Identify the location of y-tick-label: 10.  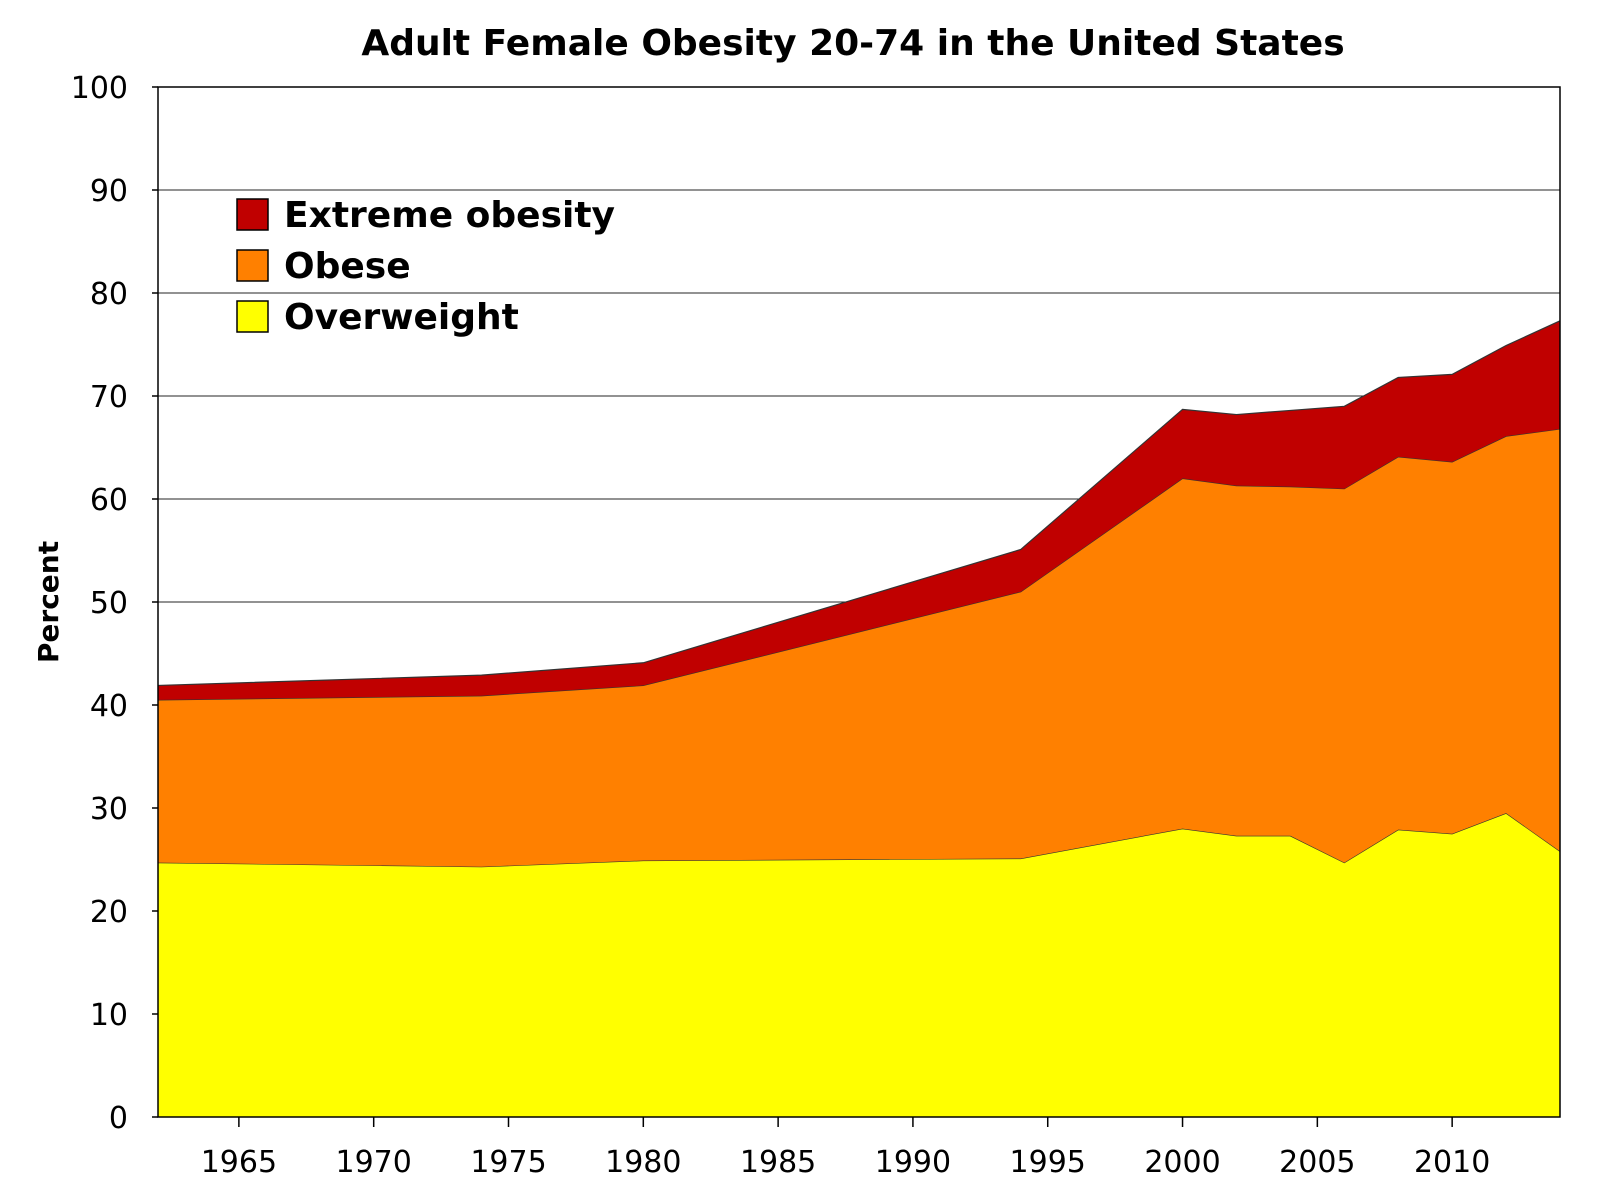
(109, 1015).